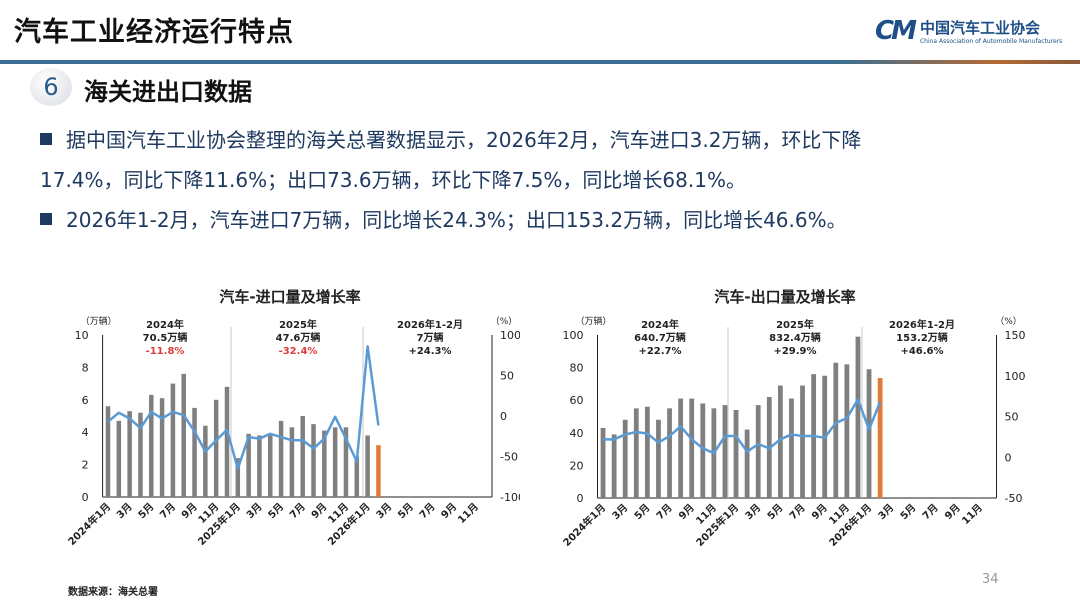 The image size is (1080, 607). I want to click on page-number: 34, so click(990, 579).